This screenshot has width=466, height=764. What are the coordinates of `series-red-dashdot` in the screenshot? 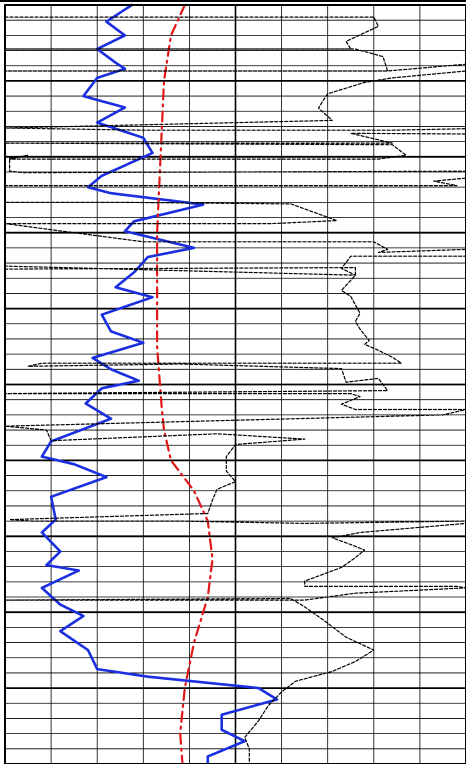 It's located at (185, 383).